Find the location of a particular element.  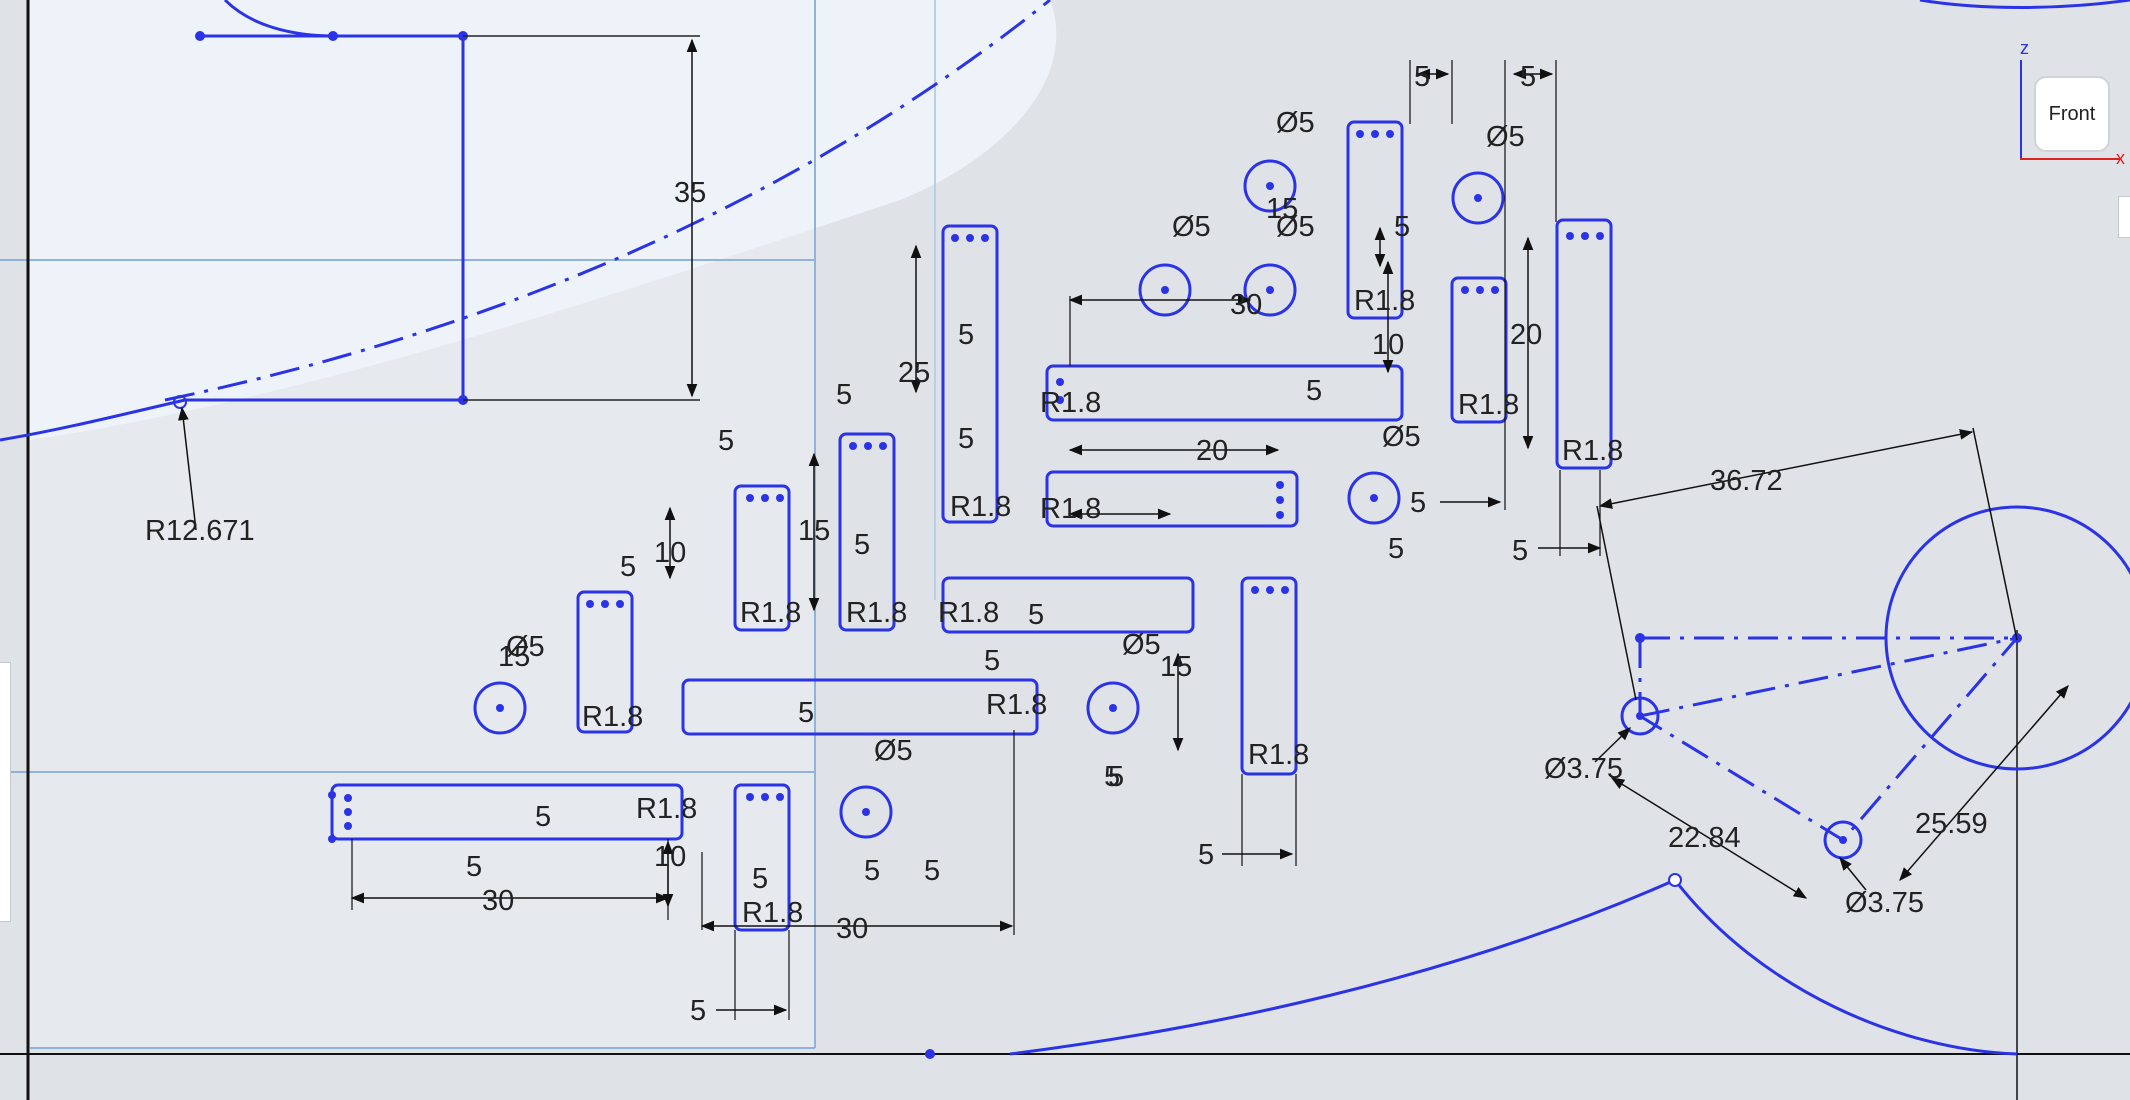

dimension-3672: 36.72 is located at coordinates (1746, 481).